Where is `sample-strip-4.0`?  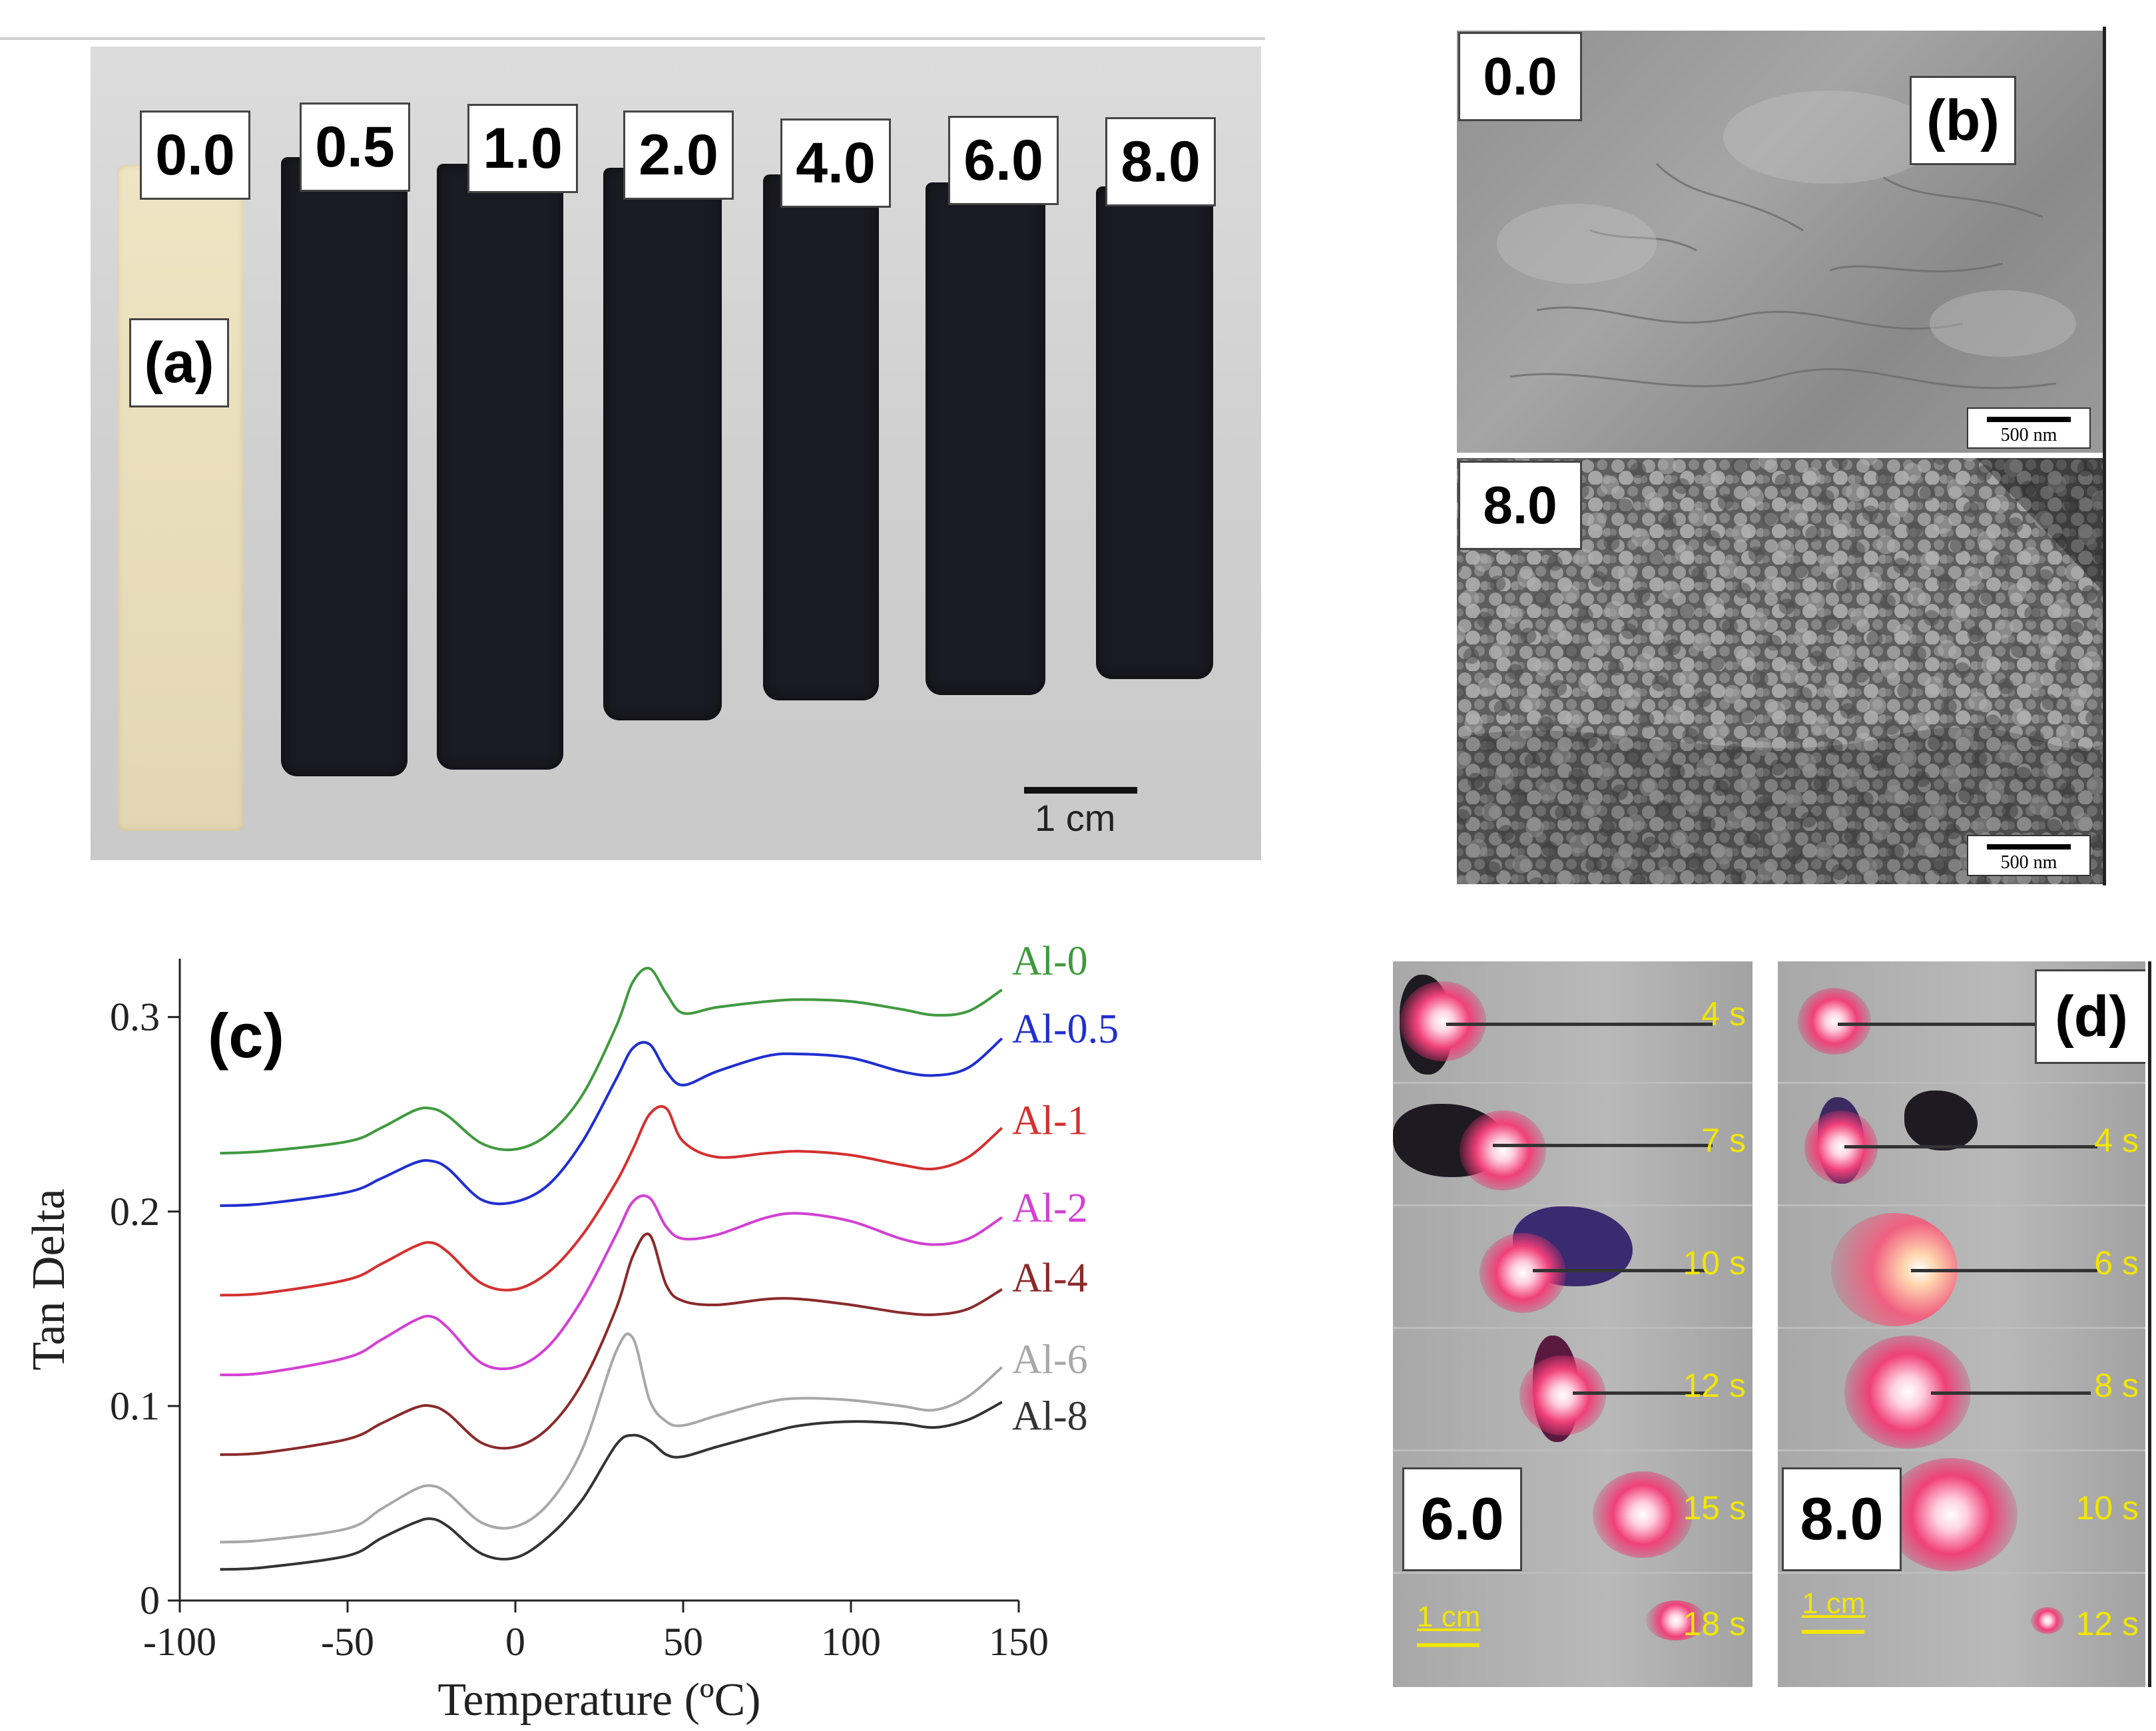 sample-strip-4.0 is located at coordinates (821, 437).